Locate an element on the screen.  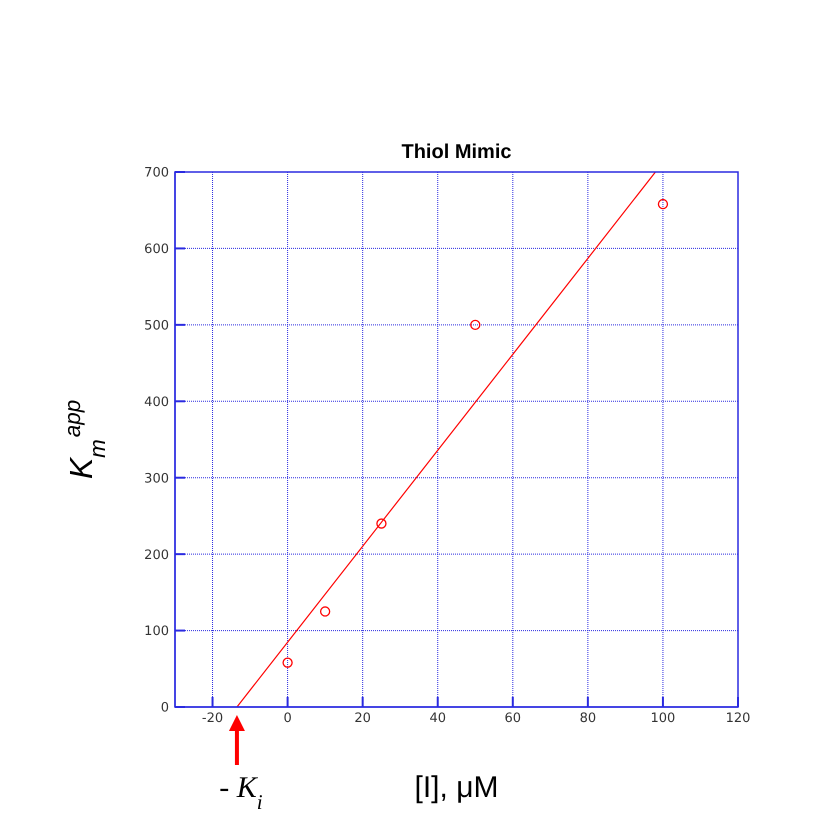
x-tick-label: -20 is located at coordinates (213, 718).